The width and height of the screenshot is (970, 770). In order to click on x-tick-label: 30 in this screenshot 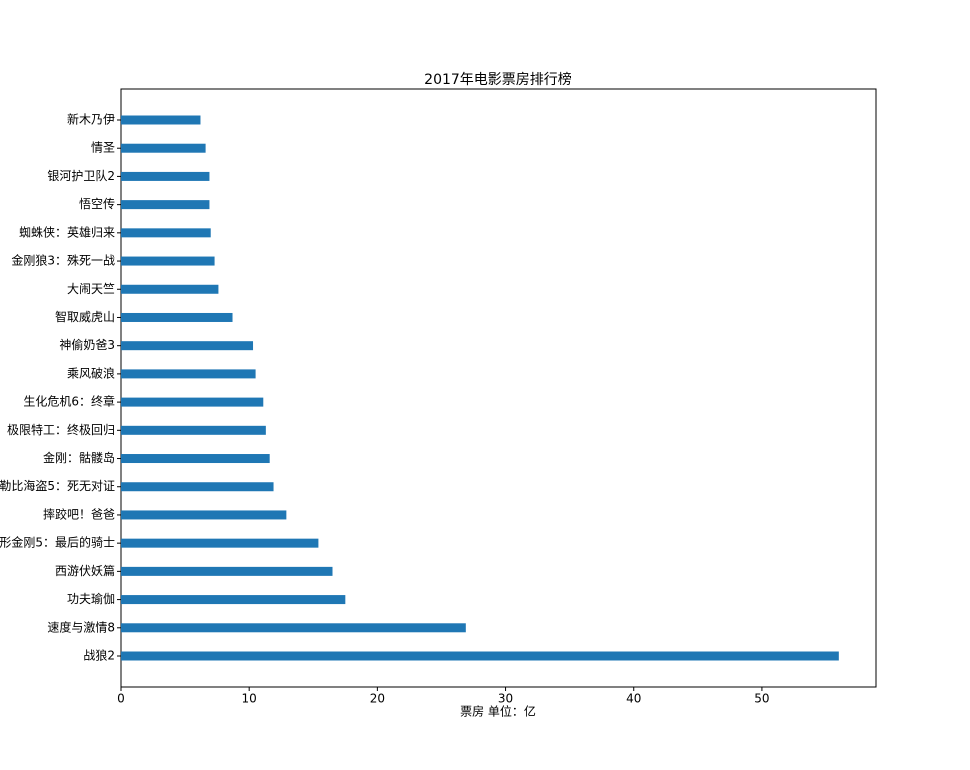, I will do `click(505, 699)`.